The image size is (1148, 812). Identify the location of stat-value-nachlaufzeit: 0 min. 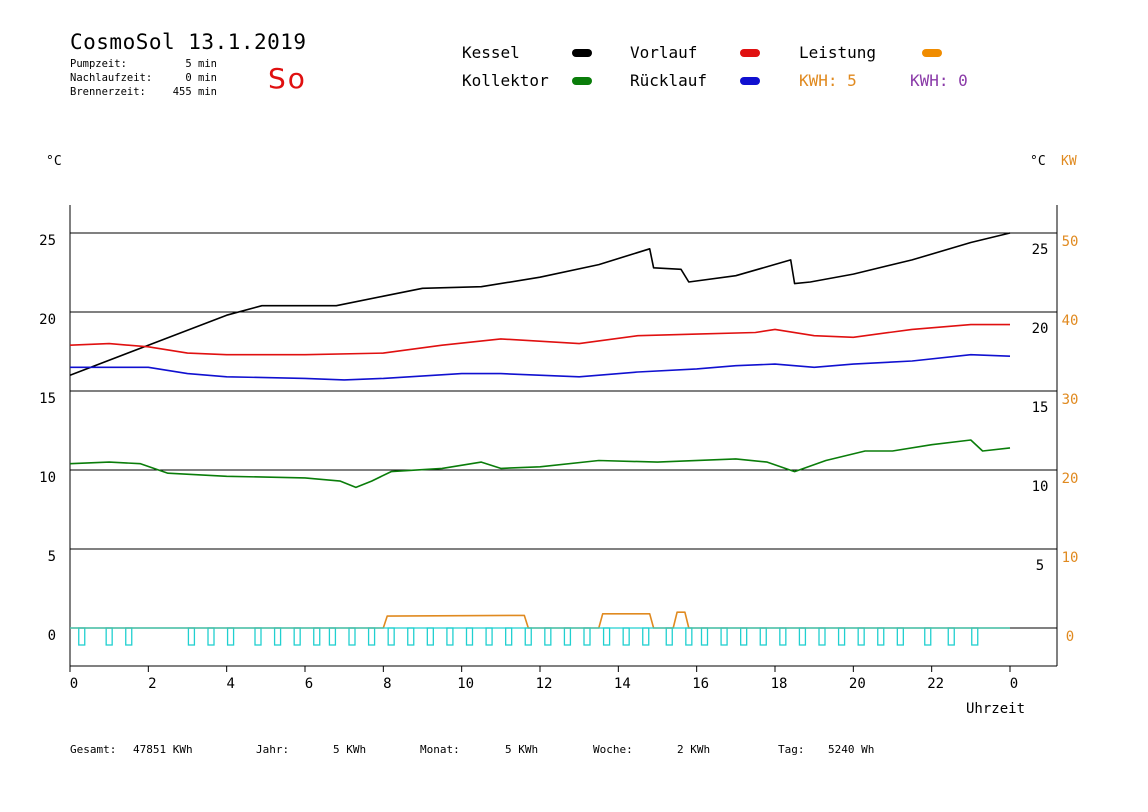
(201, 78).